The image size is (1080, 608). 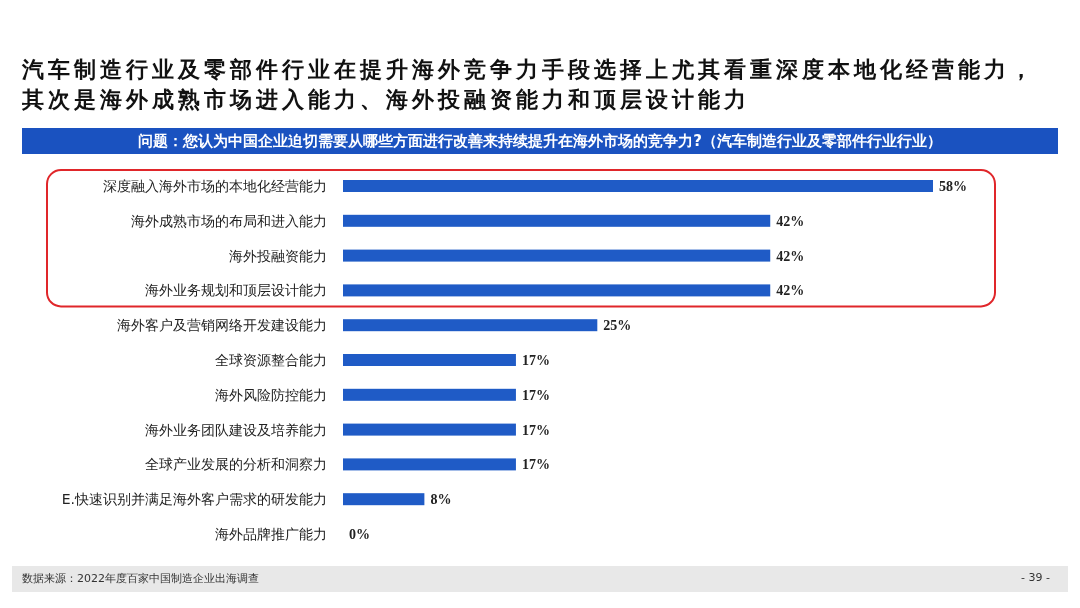 What do you see at coordinates (140, 578) in the screenshot?
I see `annotation: 数据来源：2022年度百家中国制造企业出海调查` at bounding box center [140, 578].